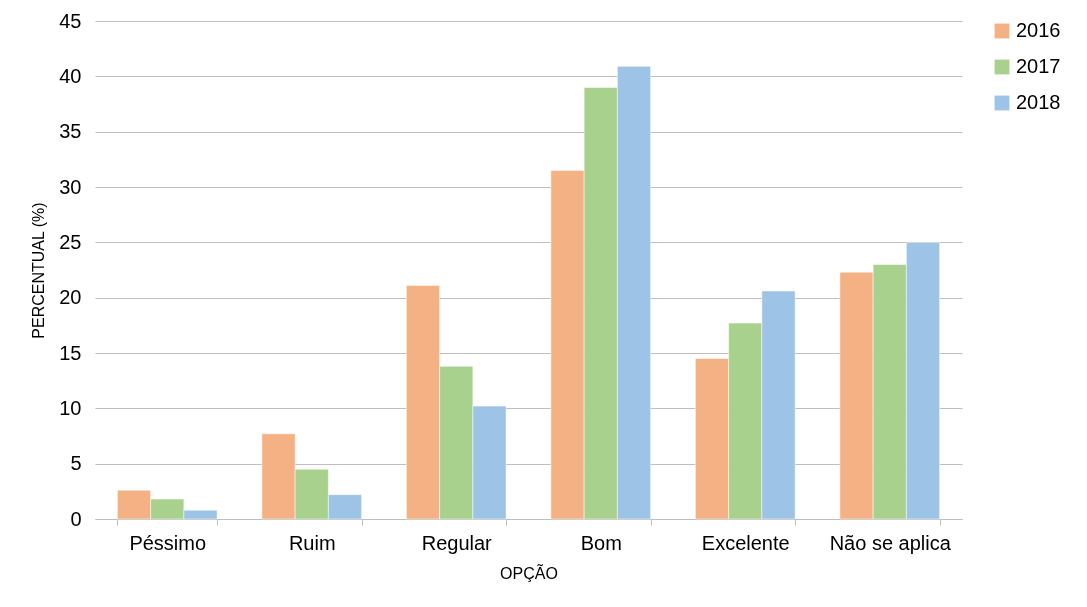 The height and width of the screenshot is (607, 1087). What do you see at coordinates (70, 407) in the screenshot?
I see `y-tick-label: 10` at bounding box center [70, 407].